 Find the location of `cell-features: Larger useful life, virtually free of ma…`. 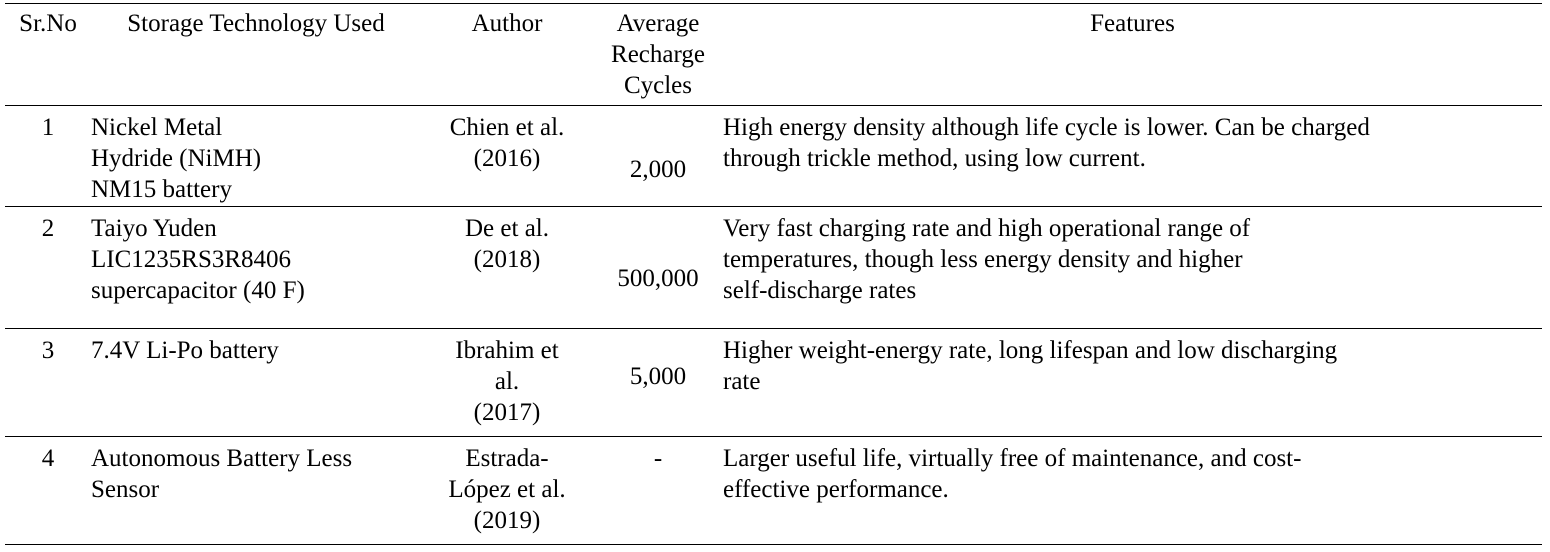

cell-features: Larger useful life, virtually free of ma… is located at coordinates (1012, 474).